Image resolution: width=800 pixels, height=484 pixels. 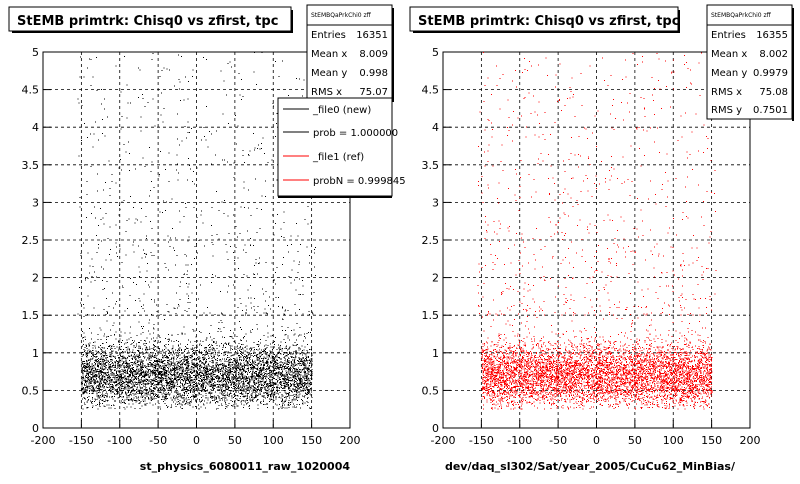 I want to click on stats-value: 16351, so click(x=372, y=35).